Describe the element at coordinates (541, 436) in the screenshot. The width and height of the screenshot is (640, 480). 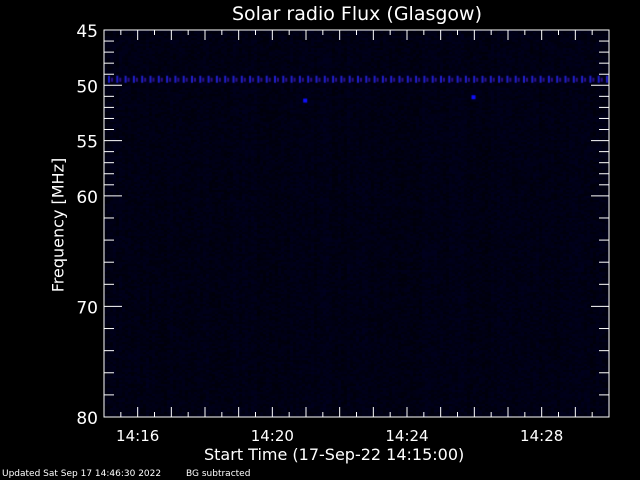
I see `x-tick-label: 14:28` at that location.